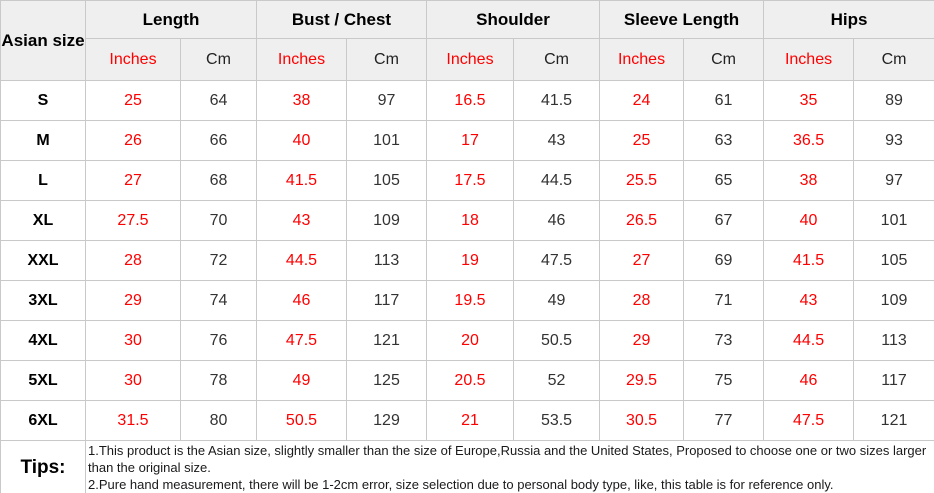  I want to click on table-row: 5XL 30 78 49 125 20.5 52 29.5 75 46 117, so click(467, 380).